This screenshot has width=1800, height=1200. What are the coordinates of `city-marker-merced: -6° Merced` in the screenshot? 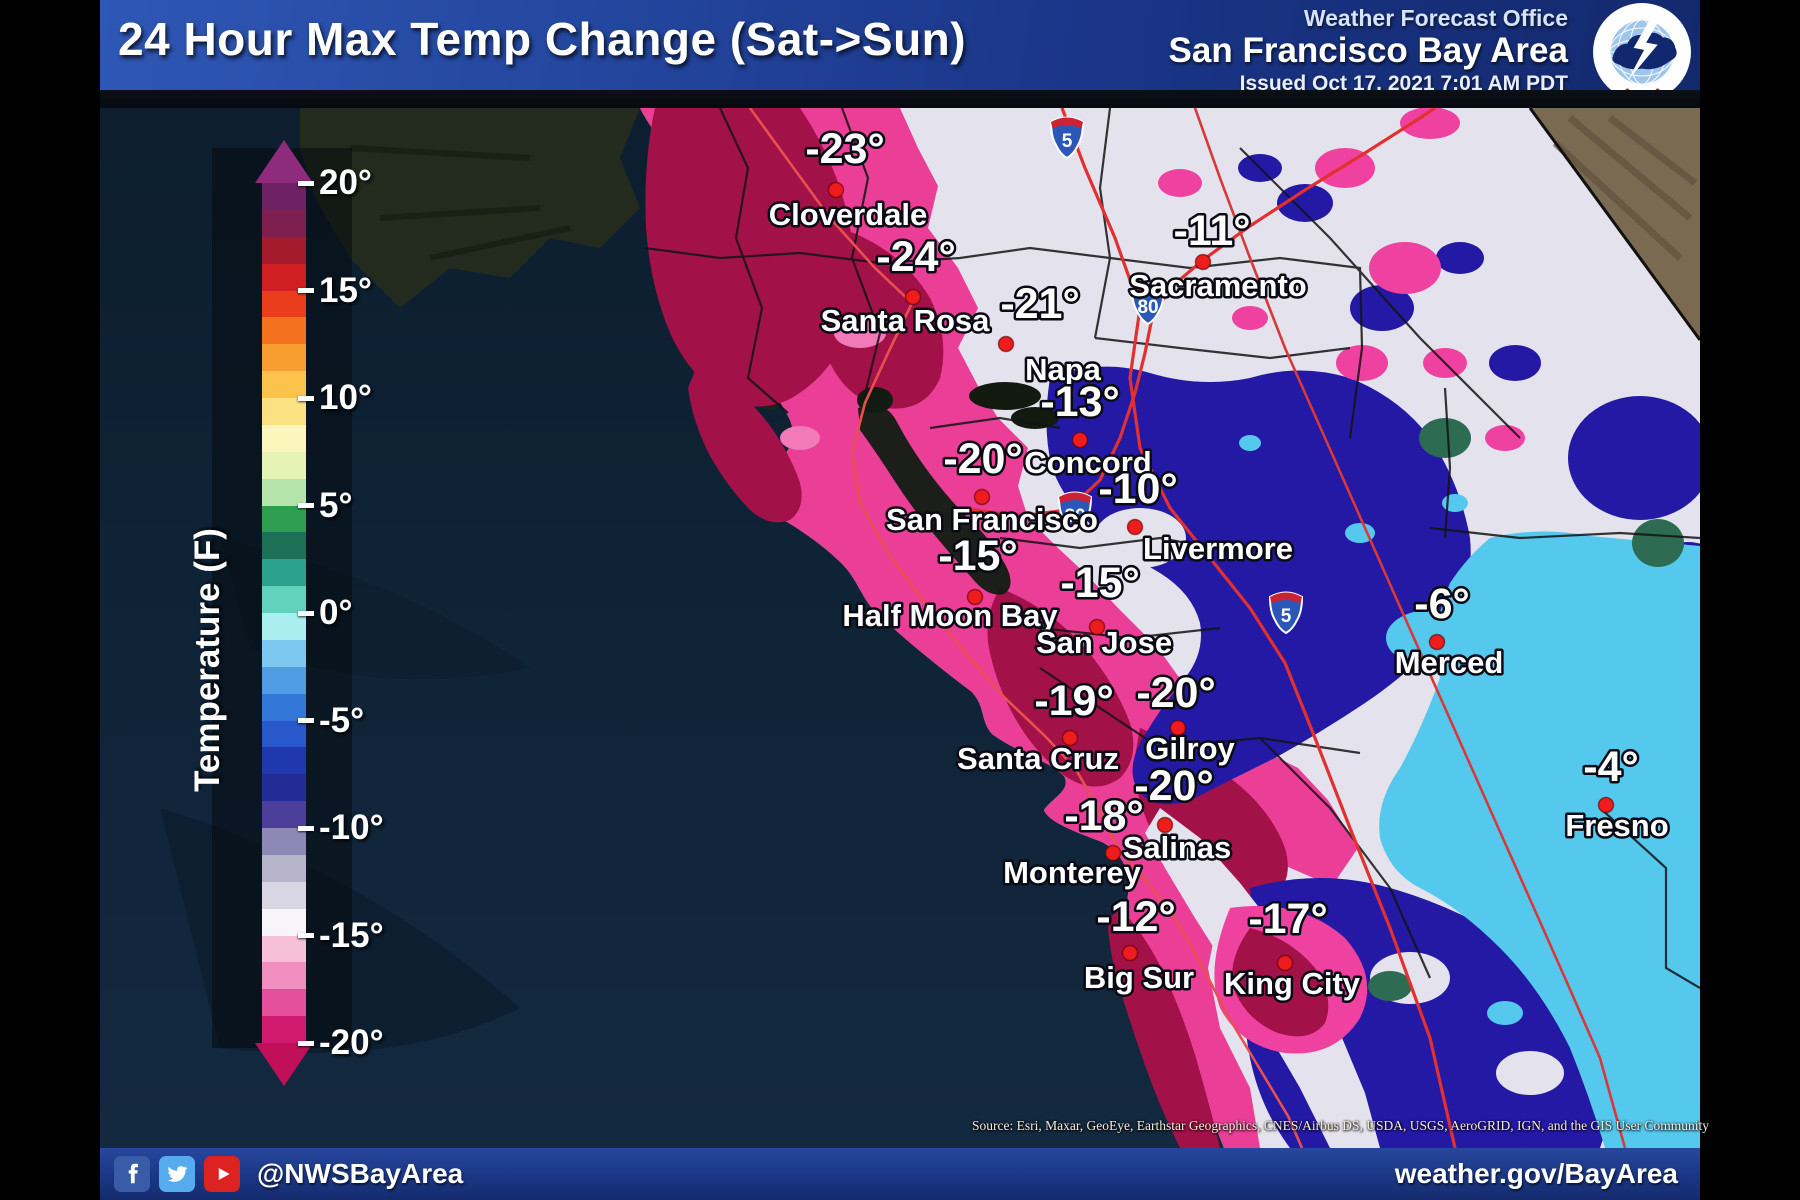 It's located at (1449, 630).